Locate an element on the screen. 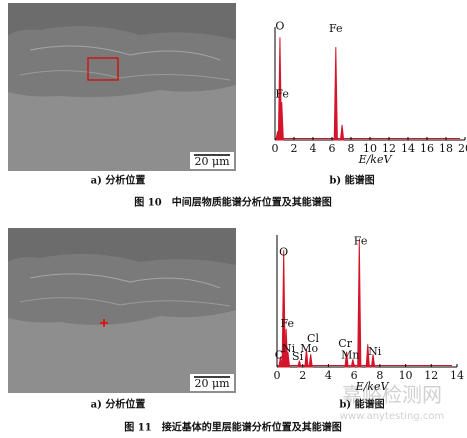 The width and height of the screenshot is (467, 438). watermark-url: www.anytesting.com is located at coordinates (392, 416).